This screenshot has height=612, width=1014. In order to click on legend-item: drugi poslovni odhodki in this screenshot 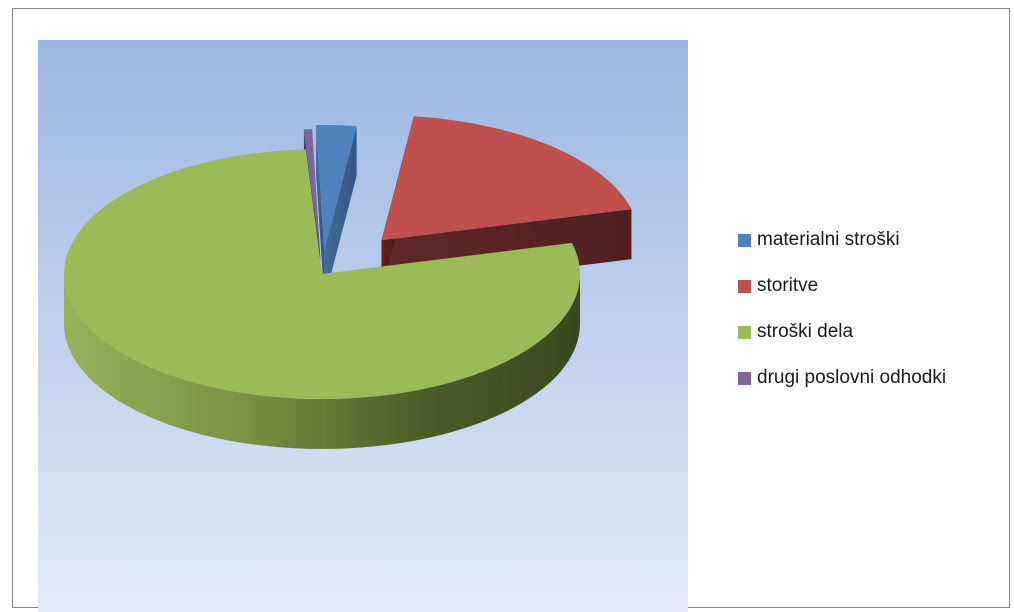, I will do `click(873, 378)`.